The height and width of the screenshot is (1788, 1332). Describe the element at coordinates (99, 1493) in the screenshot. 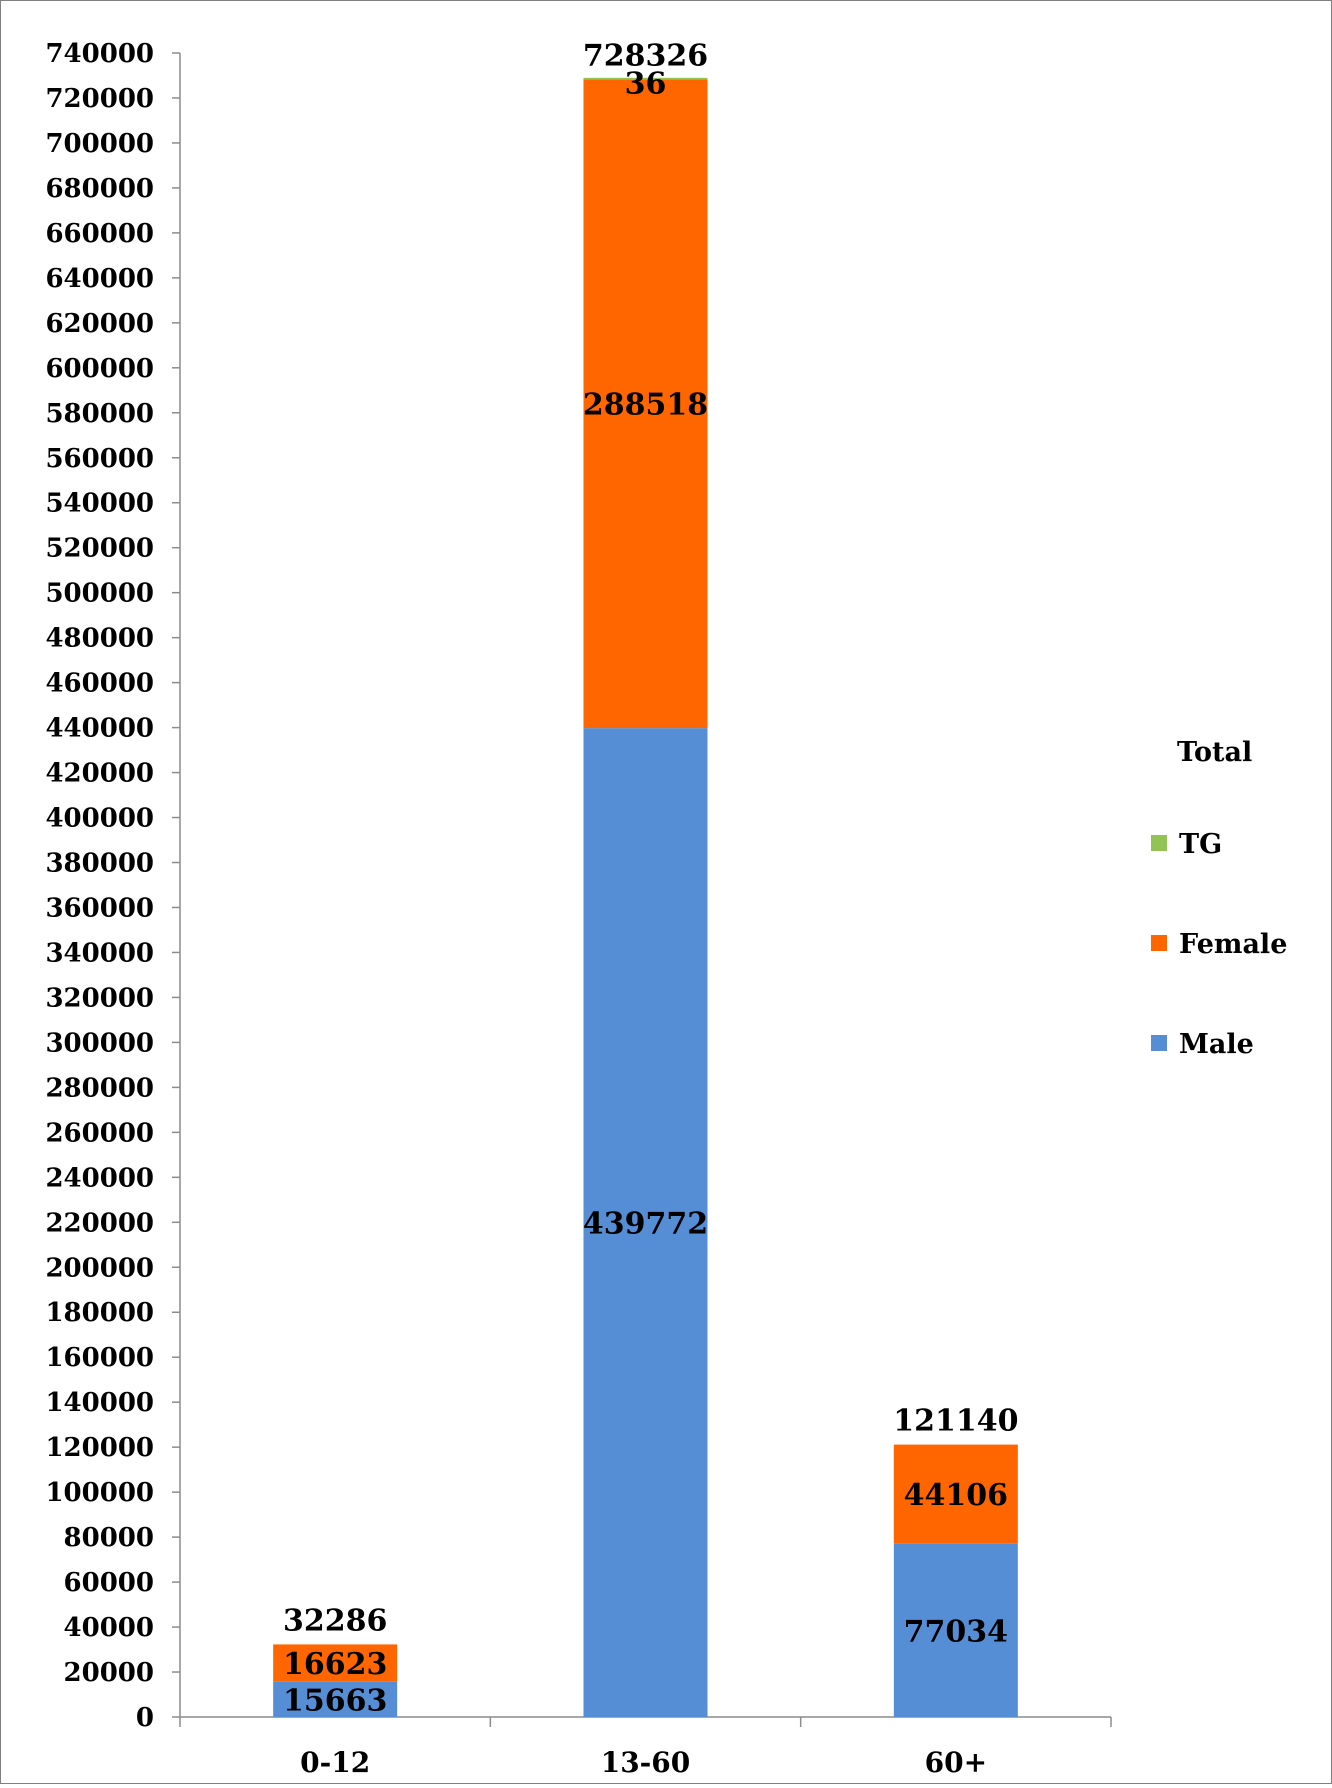

I see `y-tick-label: 100000` at that location.